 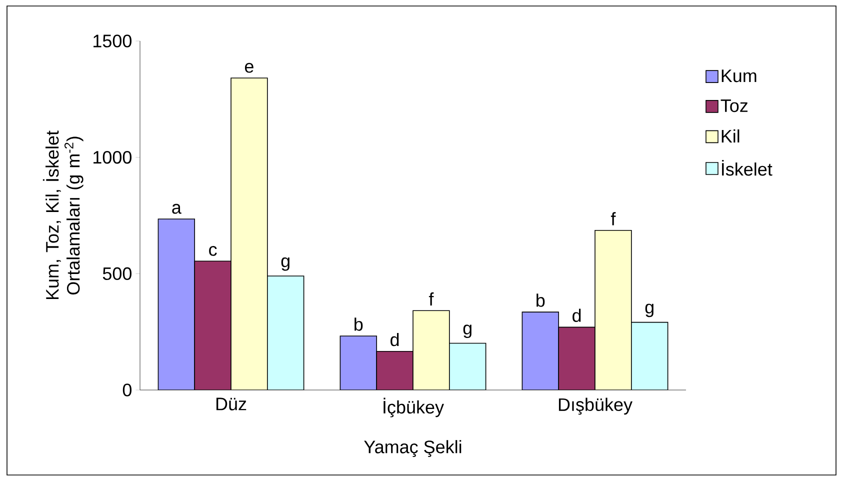 What do you see at coordinates (113, 157) in the screenshot?
I see `y-tick-label: 1000` at bounding box center [113, 157].